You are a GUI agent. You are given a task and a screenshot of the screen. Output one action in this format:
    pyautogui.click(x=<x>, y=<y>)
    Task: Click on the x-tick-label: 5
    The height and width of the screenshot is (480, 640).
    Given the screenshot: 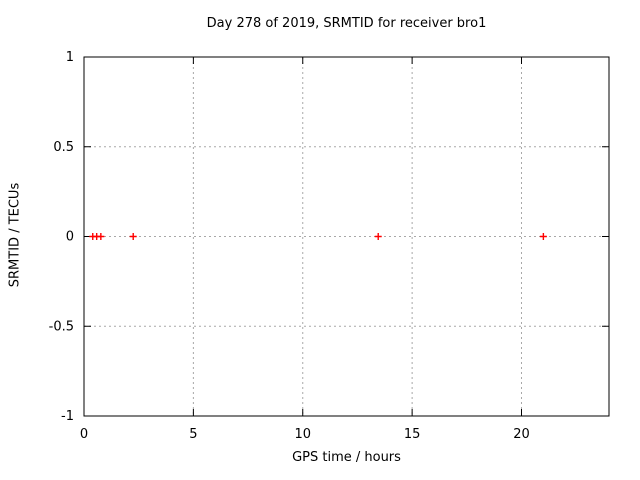 What is the action you would take?
    pyautogui.click(x=193, y=434)
    